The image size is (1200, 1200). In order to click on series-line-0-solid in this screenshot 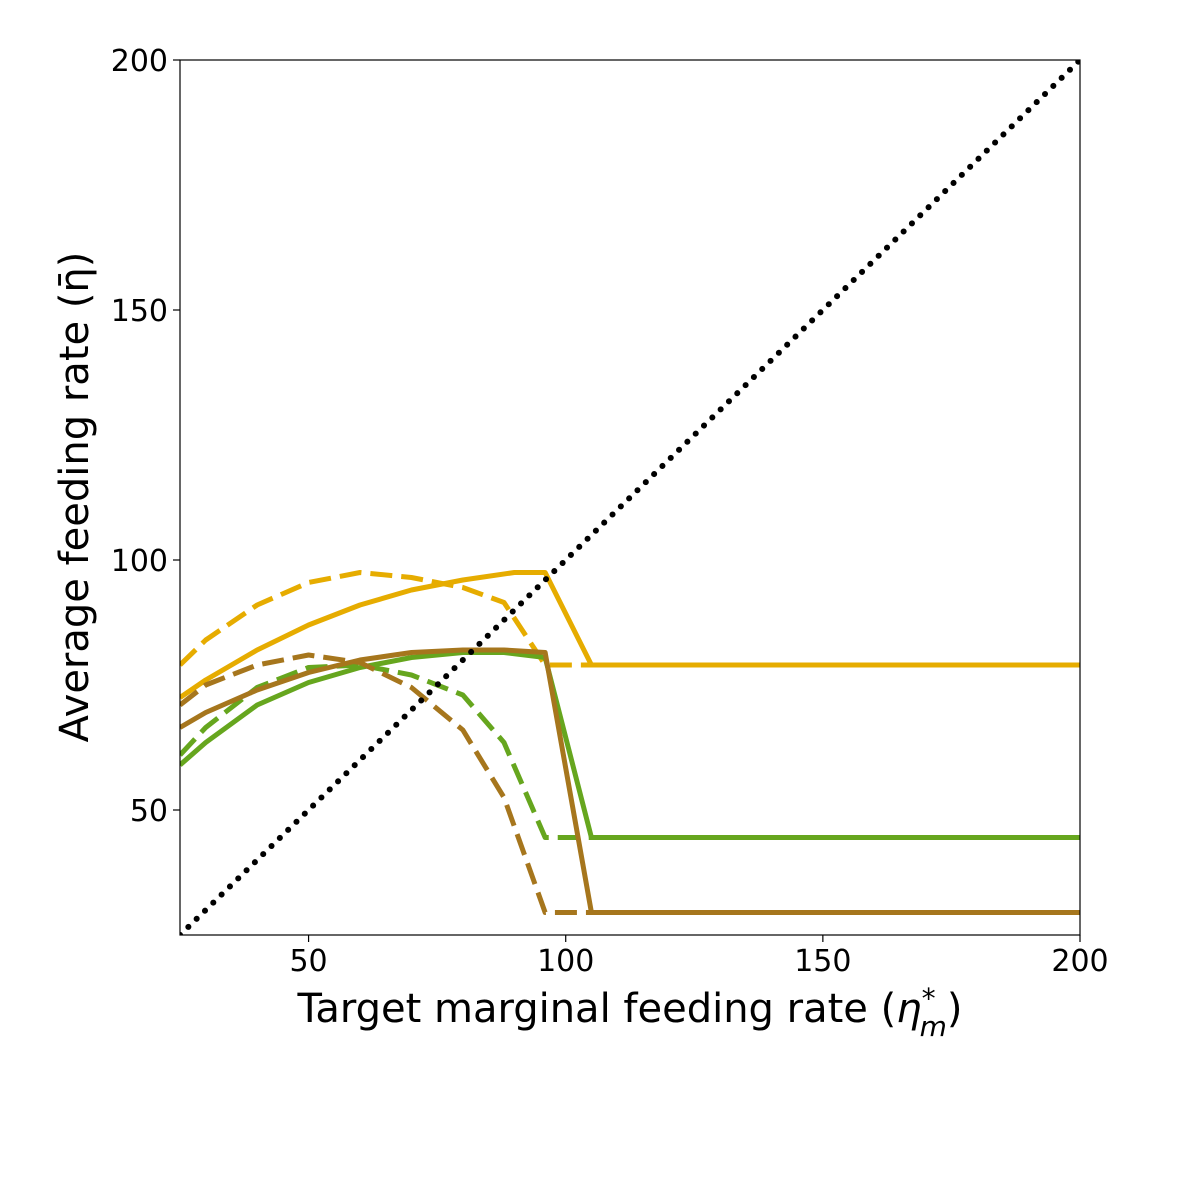, I will do `click(630, 635)`.